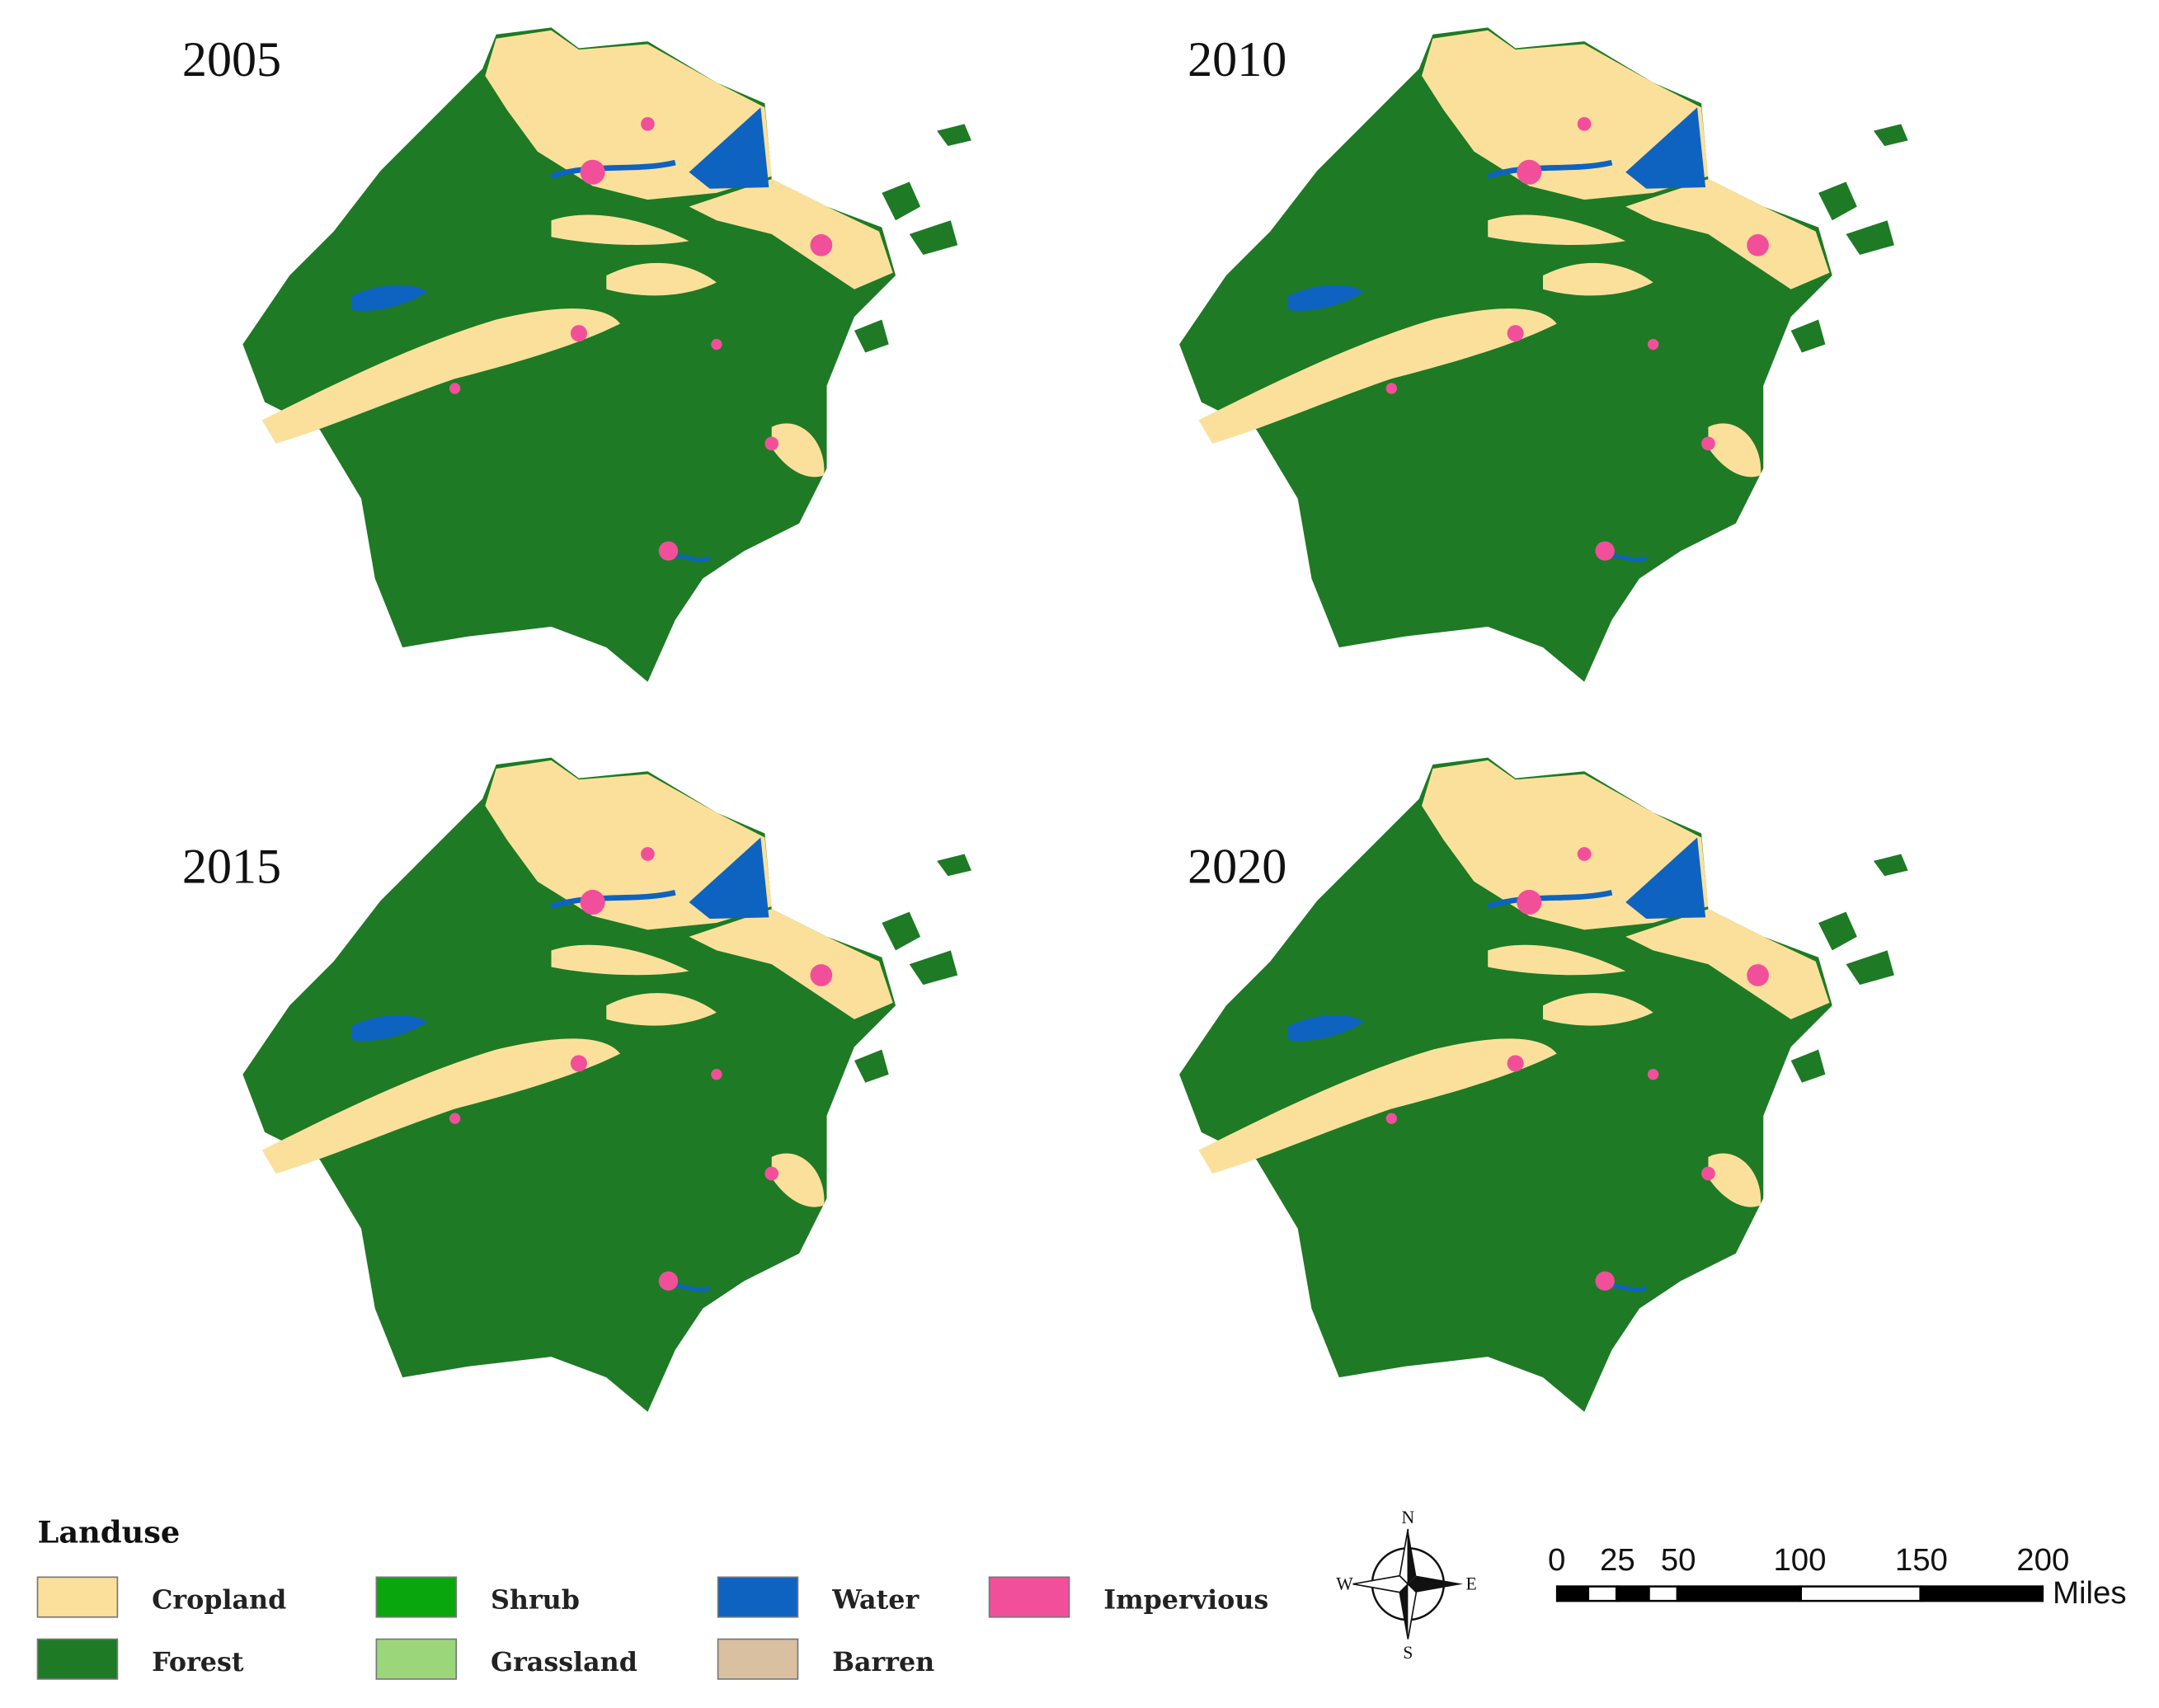  Describe the element at coordinates (231, 59) in the screenshot. I see `panel-year: 2005` at that location.